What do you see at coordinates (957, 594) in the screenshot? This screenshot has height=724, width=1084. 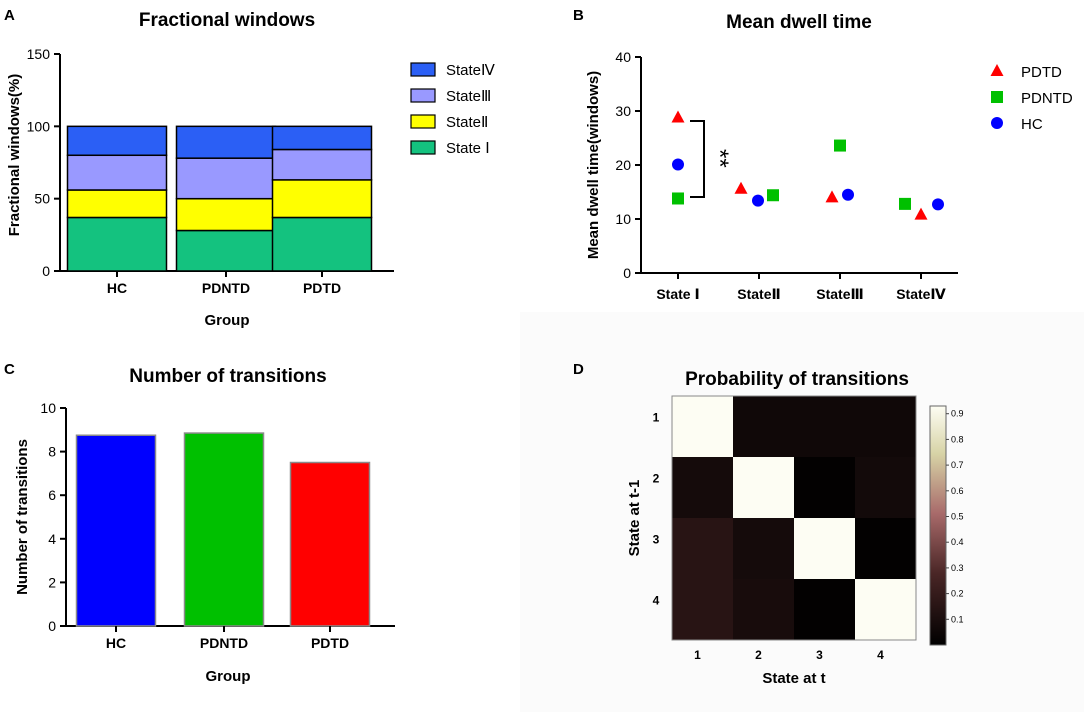 I see `colorbar-tick-label: 0.2` at bounding box center [957, 594].